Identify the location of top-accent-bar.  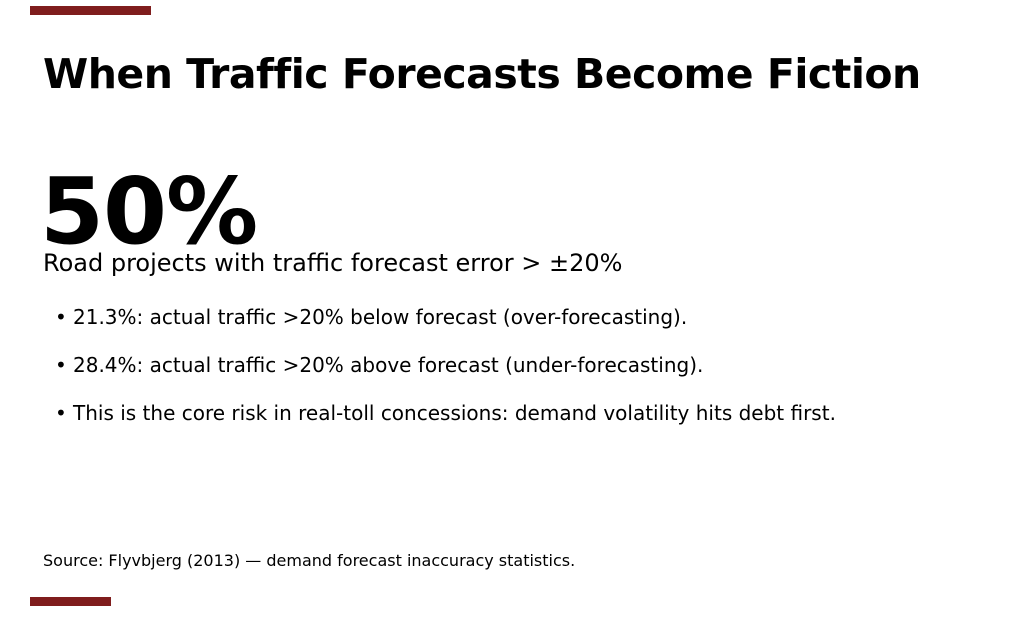
(90, 10).